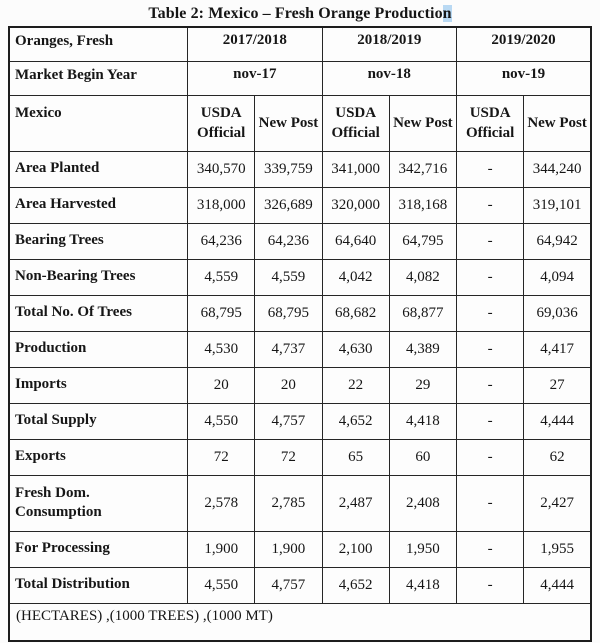  Describe the element at coordinates (423, 349) in the screenshot. I see `value-cell: 4,389` at that location.